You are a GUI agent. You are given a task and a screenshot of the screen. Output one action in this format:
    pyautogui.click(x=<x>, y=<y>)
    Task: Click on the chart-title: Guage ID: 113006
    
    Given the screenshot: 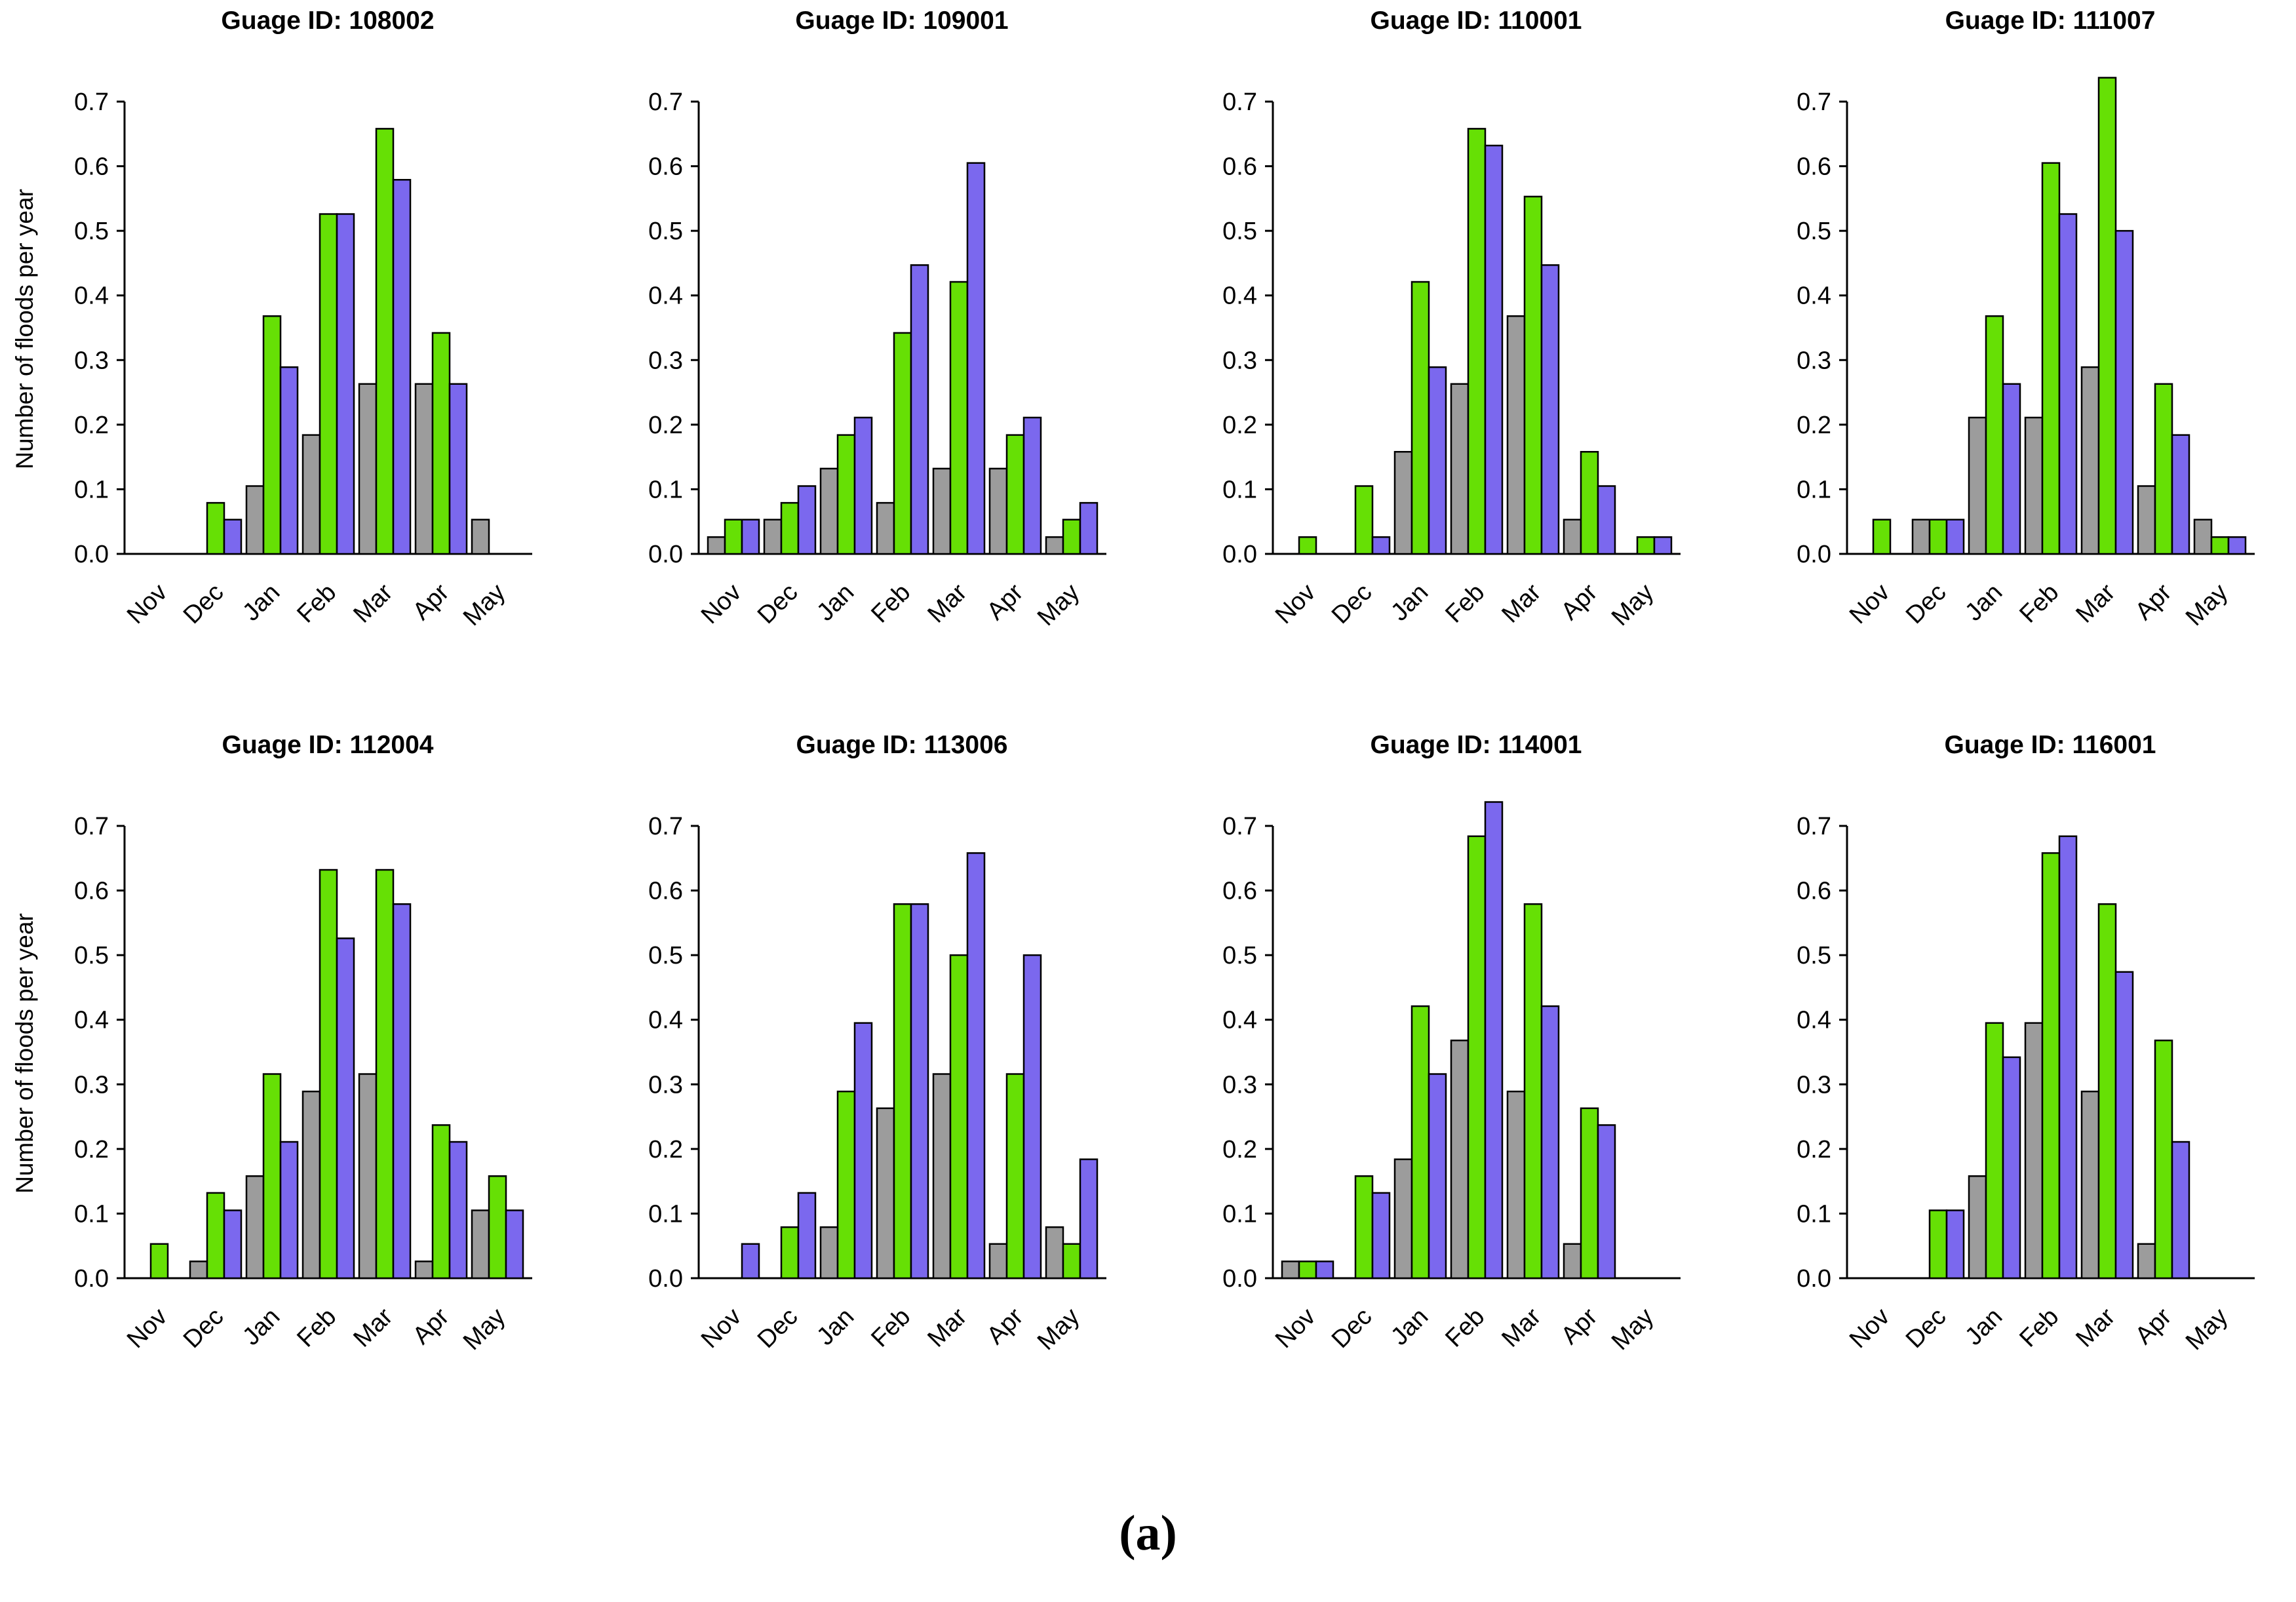 What is the action you would take?
    pyautogui.click(x=902, y=745)
    